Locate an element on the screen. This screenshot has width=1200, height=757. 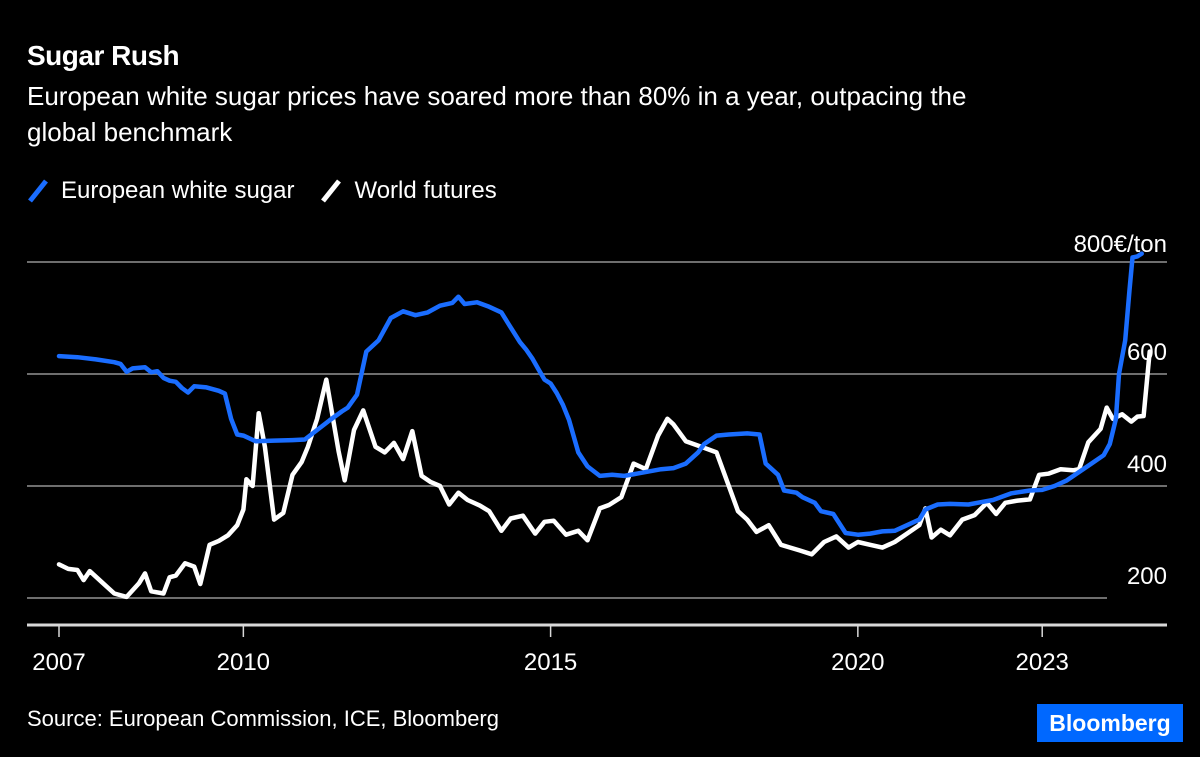
legend-swatch-world-icon is located at coordinates (331, 191).